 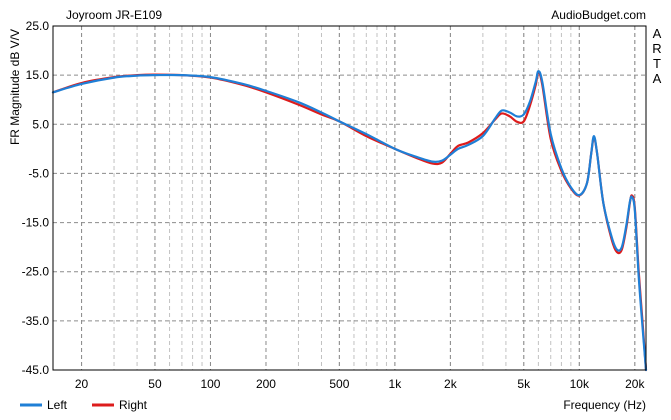 What do you see at coordinates (210, 384) in the screenshot?
I see `x-tick-label: 100` at bounding box center [210, 384].